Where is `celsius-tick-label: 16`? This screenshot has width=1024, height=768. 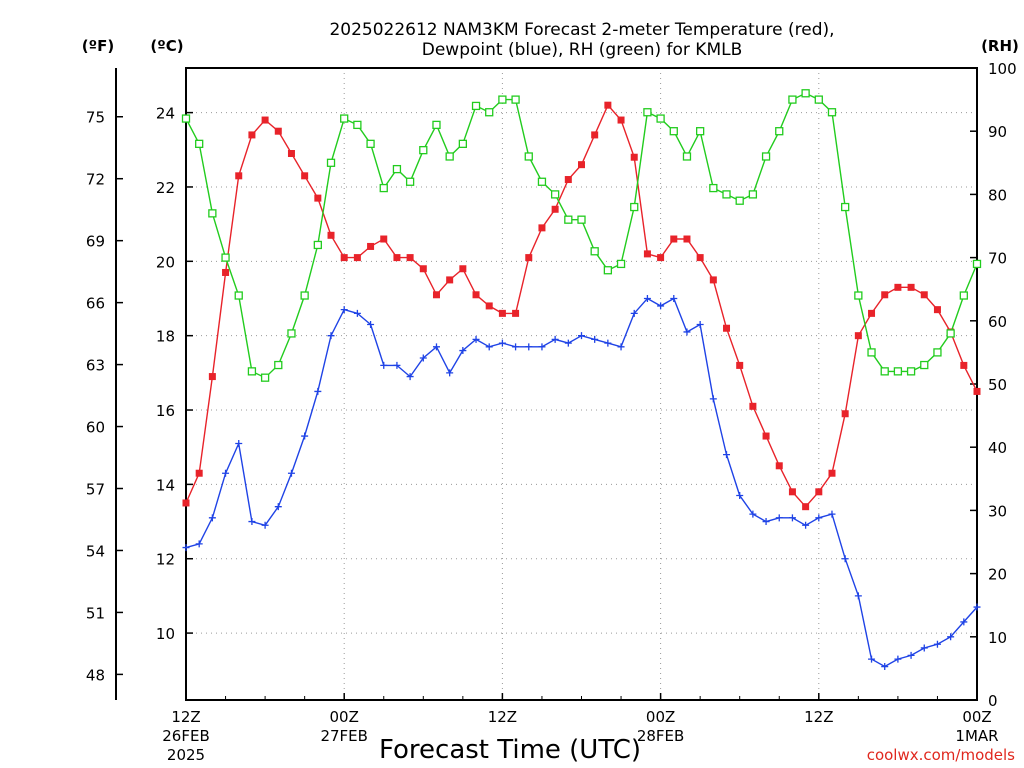
celsius-tick-label: 16 is located at coordinates (165, 411).